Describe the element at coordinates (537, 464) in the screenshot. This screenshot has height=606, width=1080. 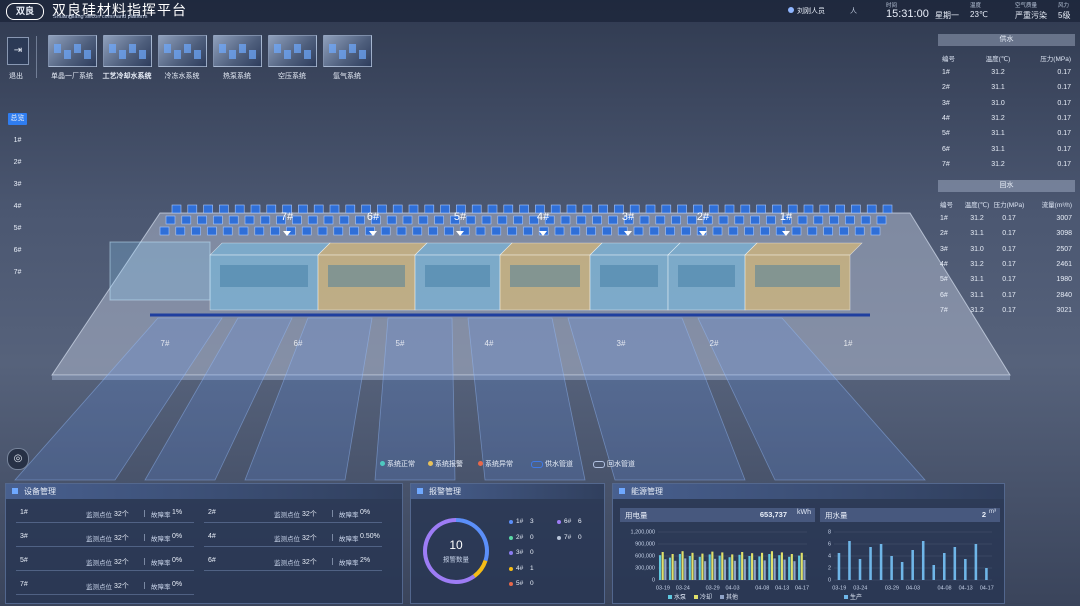
I see `legend-icon` at that location.